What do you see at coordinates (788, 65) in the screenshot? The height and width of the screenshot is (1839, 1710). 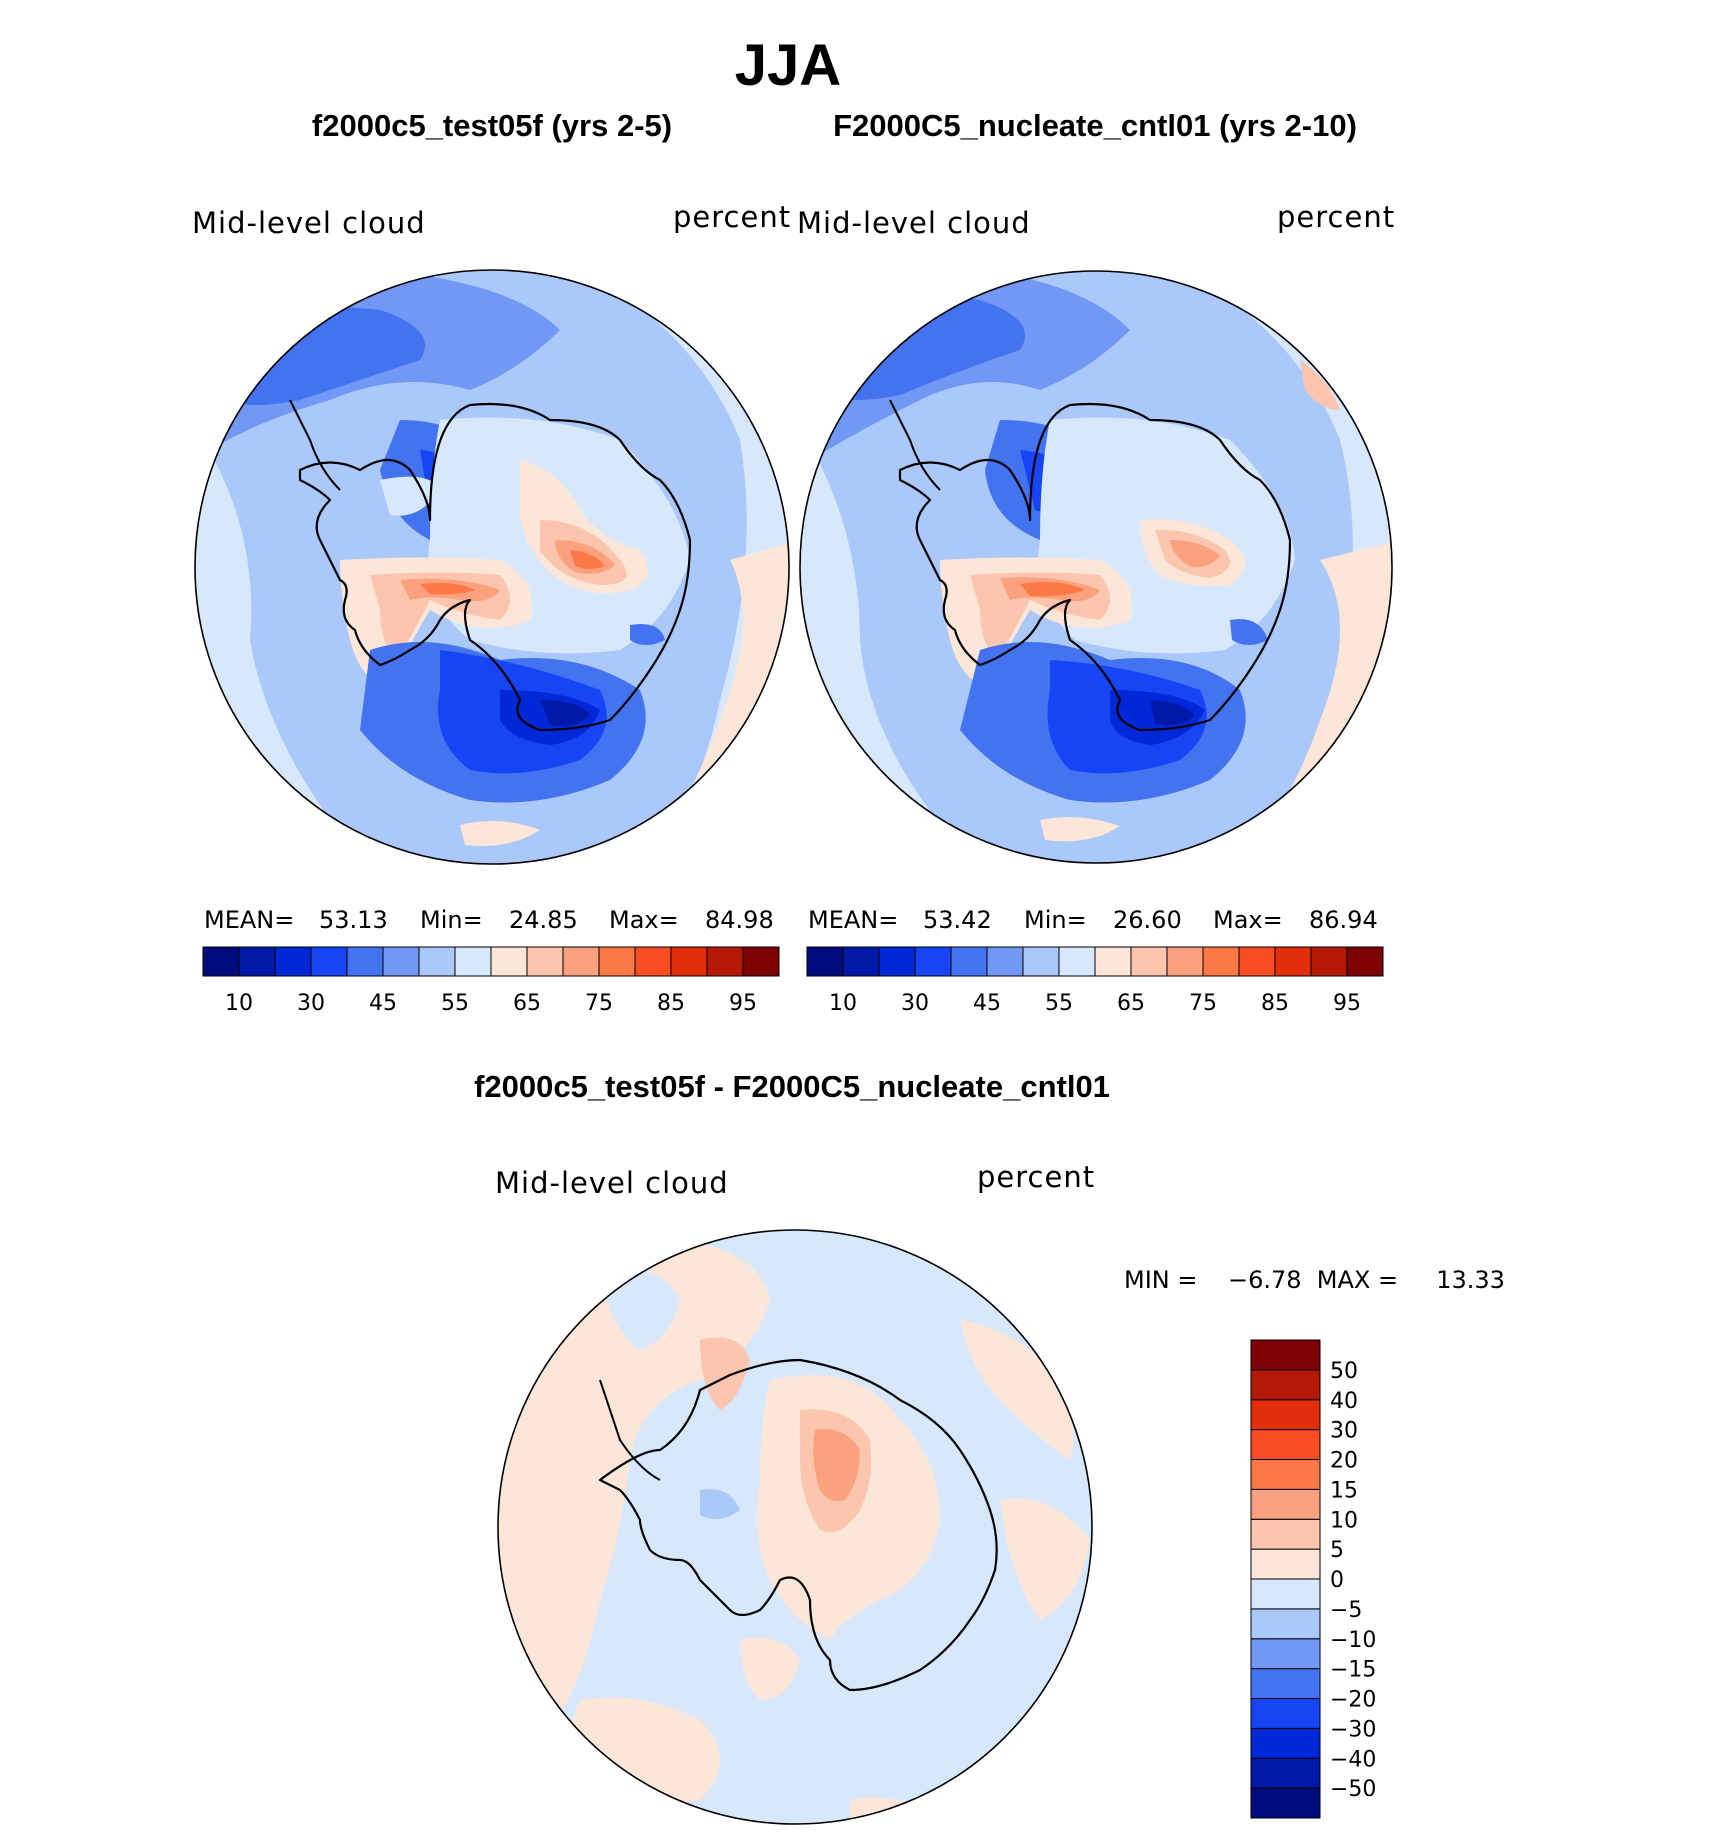 I see `figure-title: JJA` at bounding box center [788, 65].